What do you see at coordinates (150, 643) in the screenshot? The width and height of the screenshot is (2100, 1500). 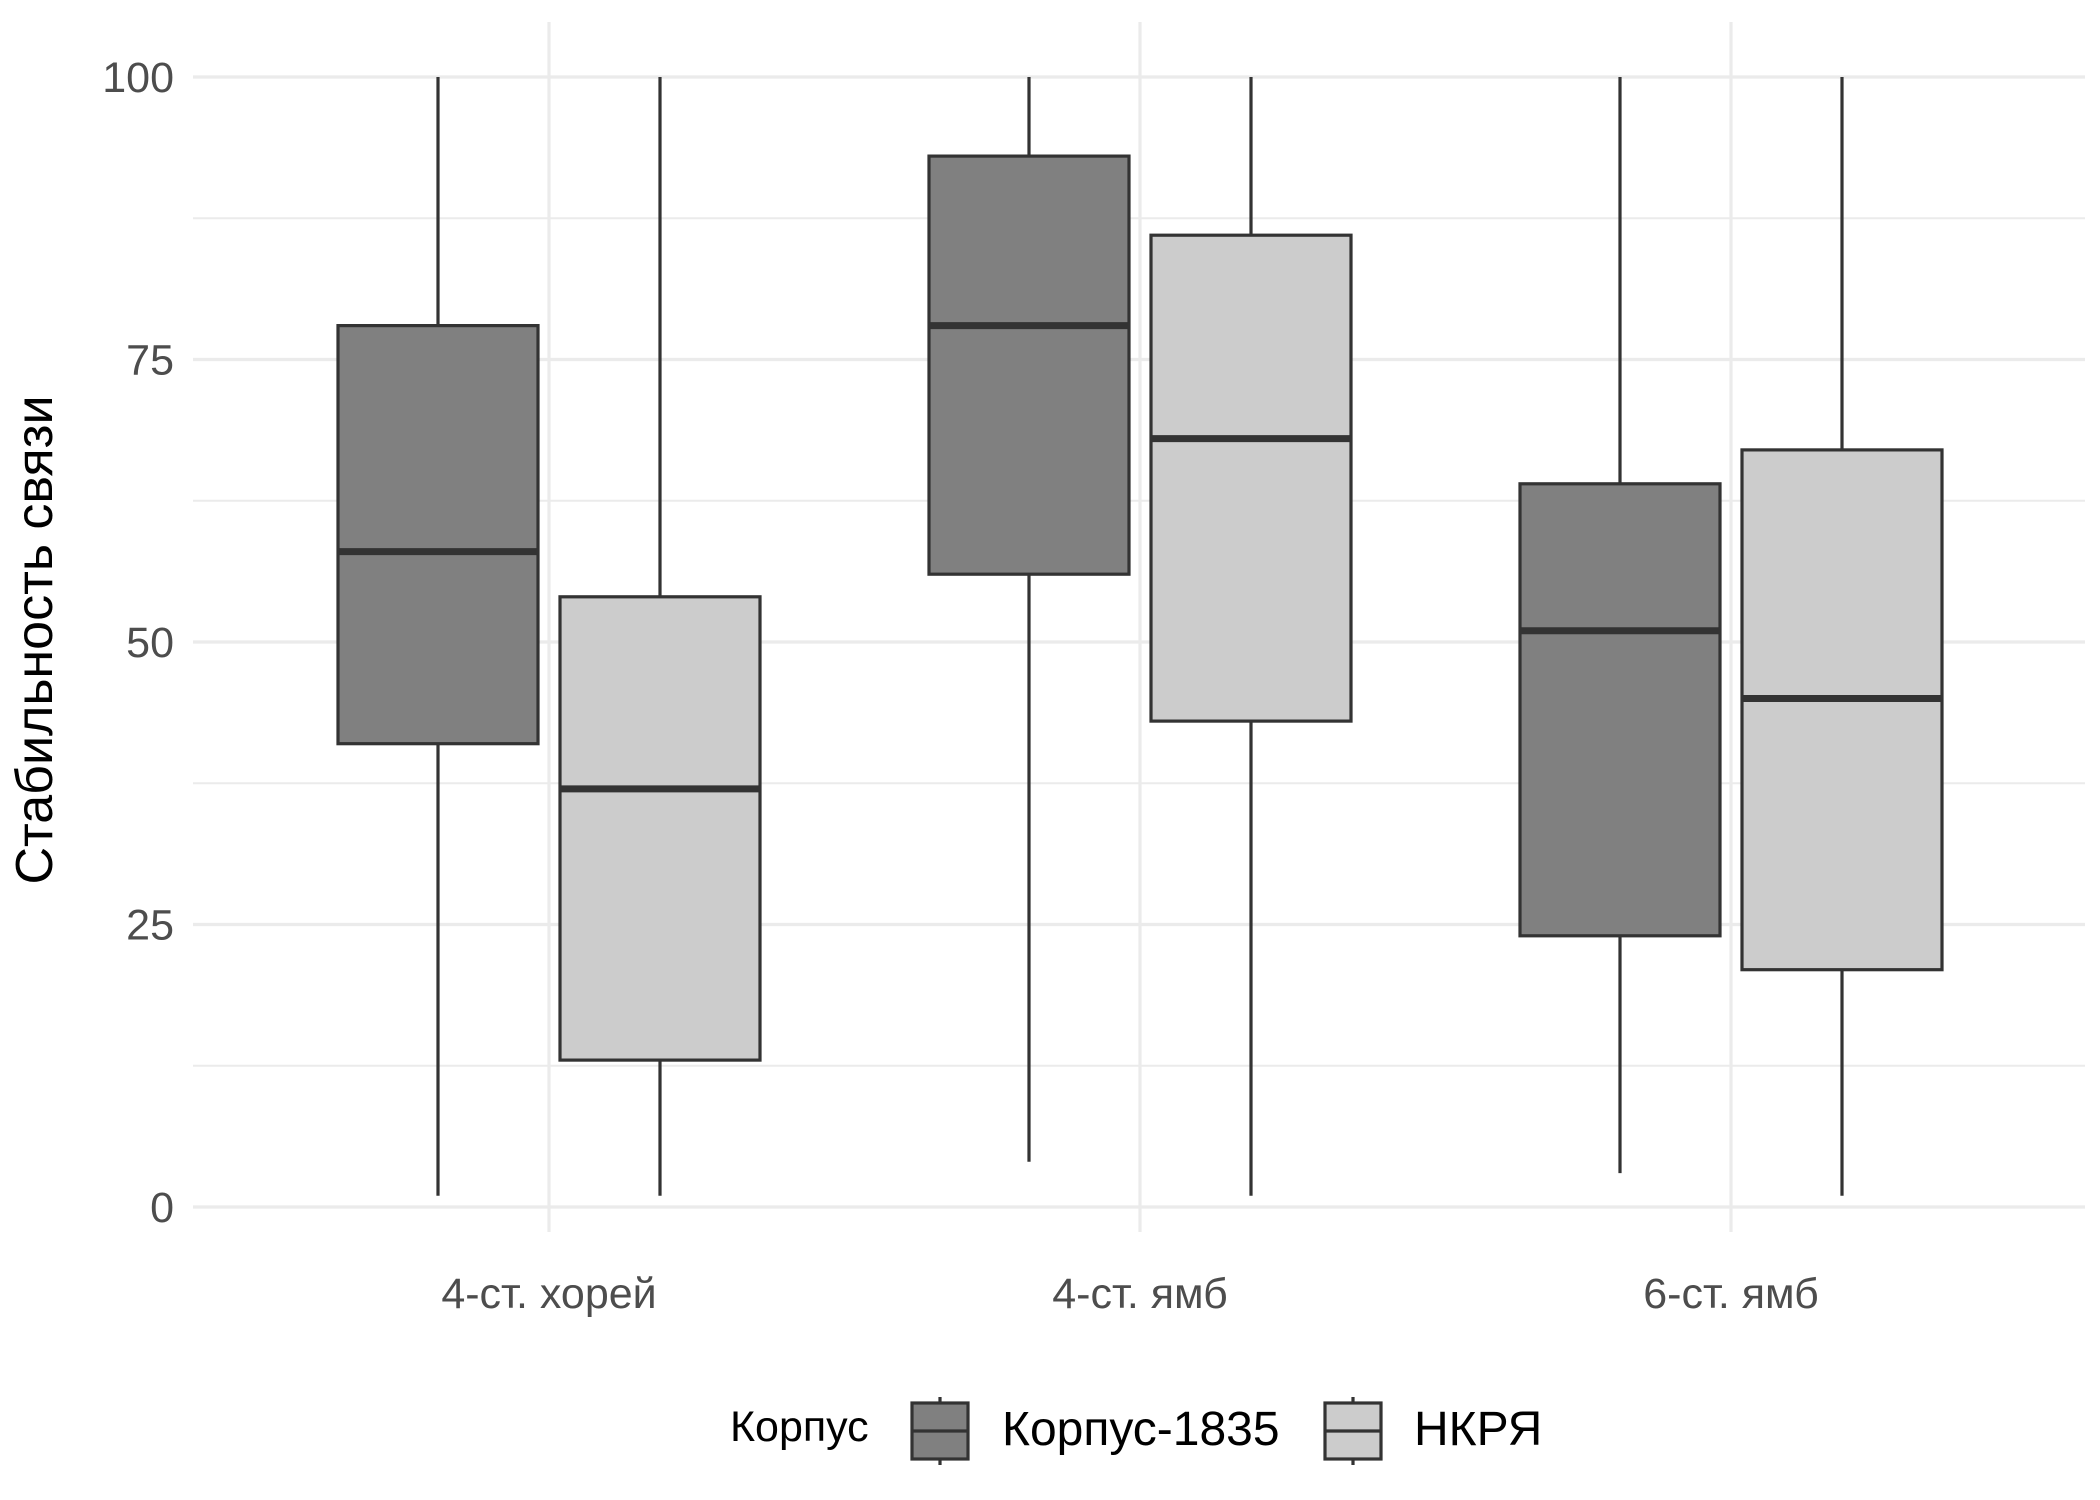 I see `y-tick-label: 50` at bounding box center [150, 643].